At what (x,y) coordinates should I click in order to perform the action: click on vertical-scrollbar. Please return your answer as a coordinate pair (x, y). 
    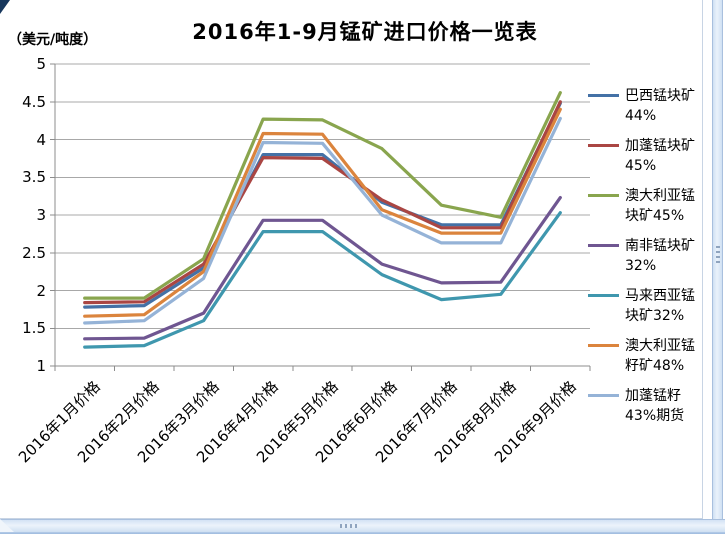
    Looking at the image, I should click on (717, 259).